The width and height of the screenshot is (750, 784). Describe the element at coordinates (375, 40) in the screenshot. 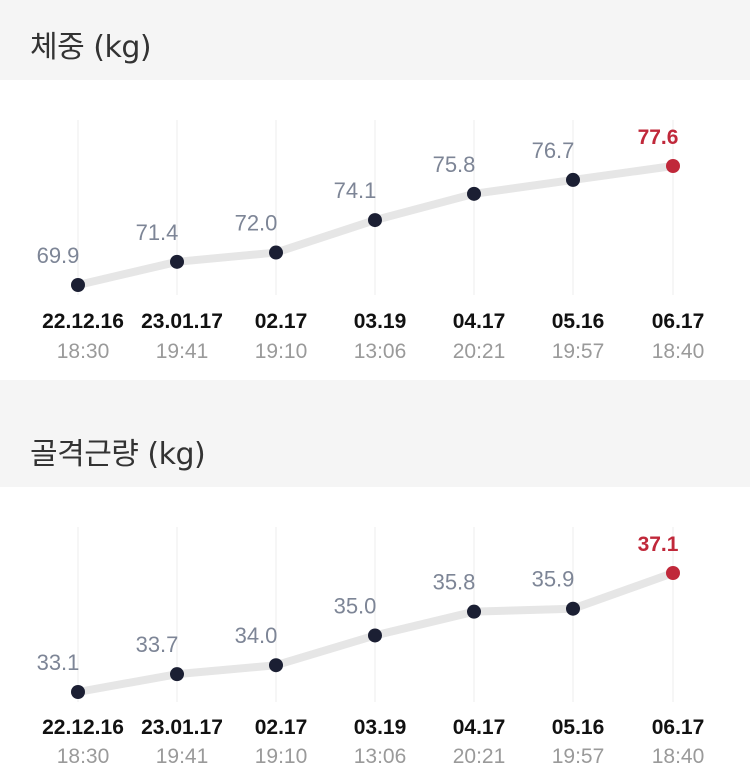

I see `weight-section-header: 체중 (kg)` at that location.